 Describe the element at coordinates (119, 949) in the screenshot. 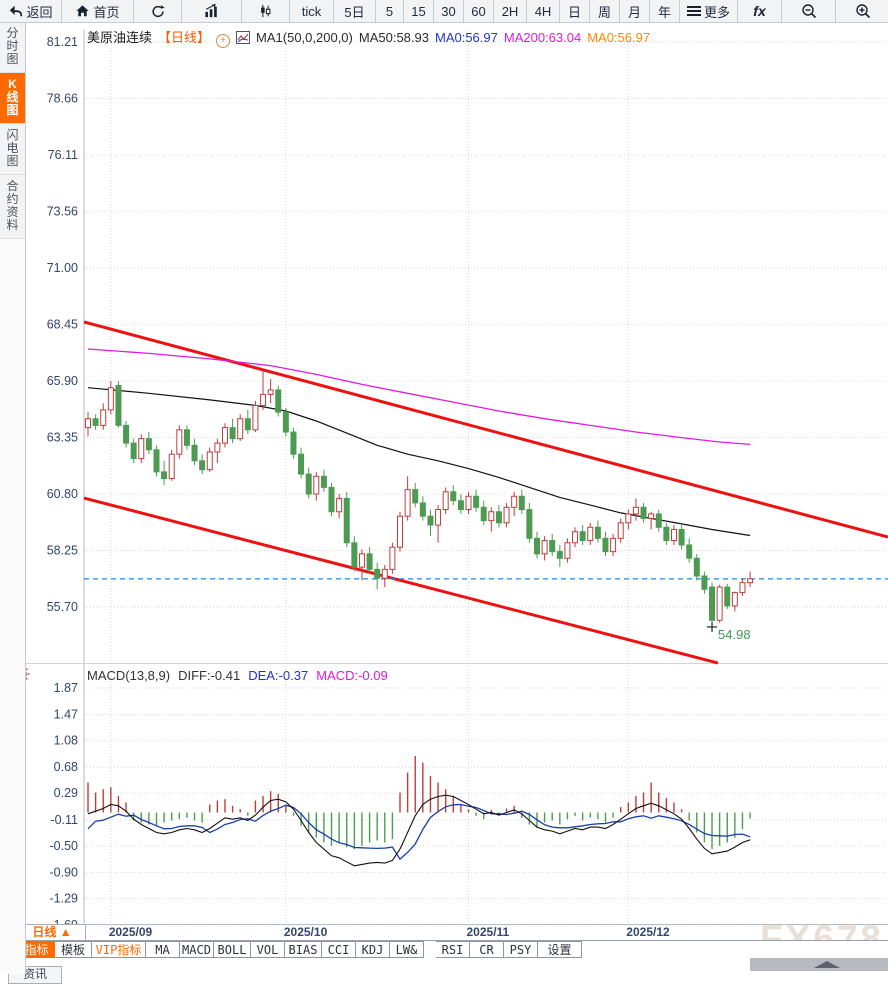

I see `tab-vip指标: VIP指标` at that location.